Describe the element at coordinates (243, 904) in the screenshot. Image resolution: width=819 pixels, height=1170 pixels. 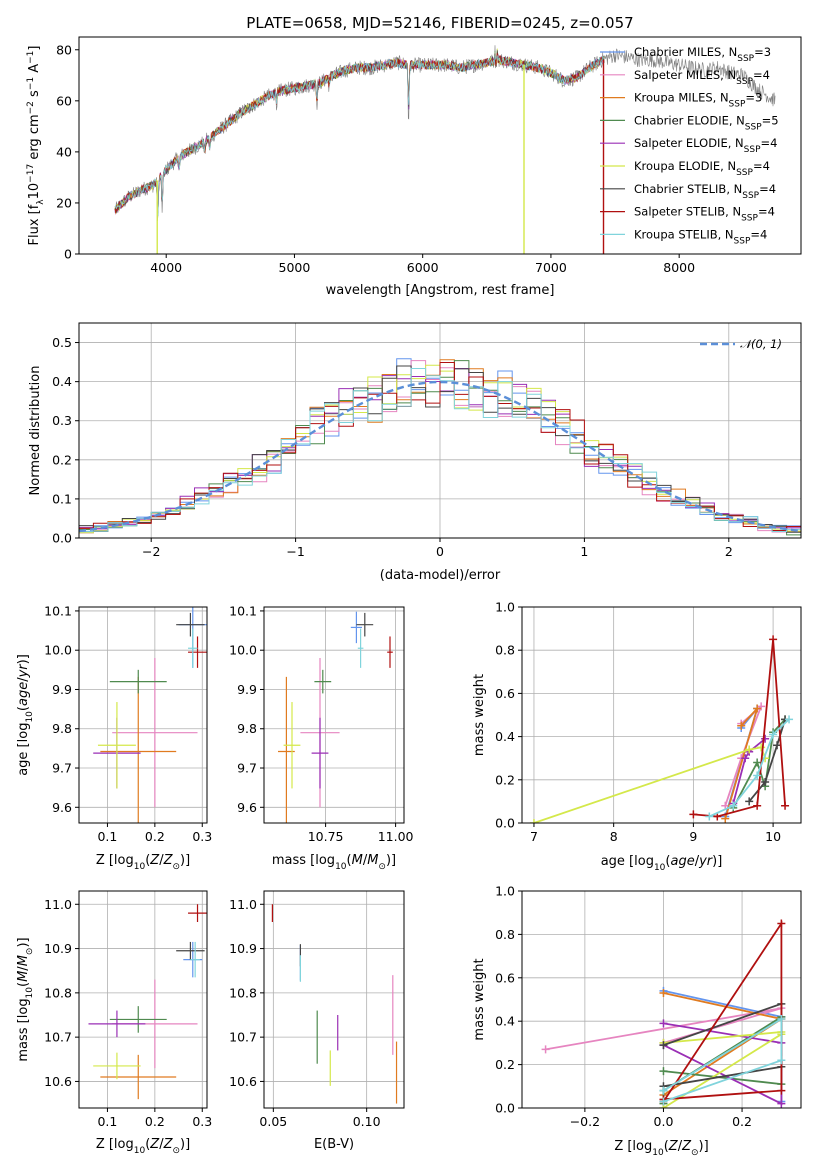
I see `y-tick-label: 11.0` at that location.